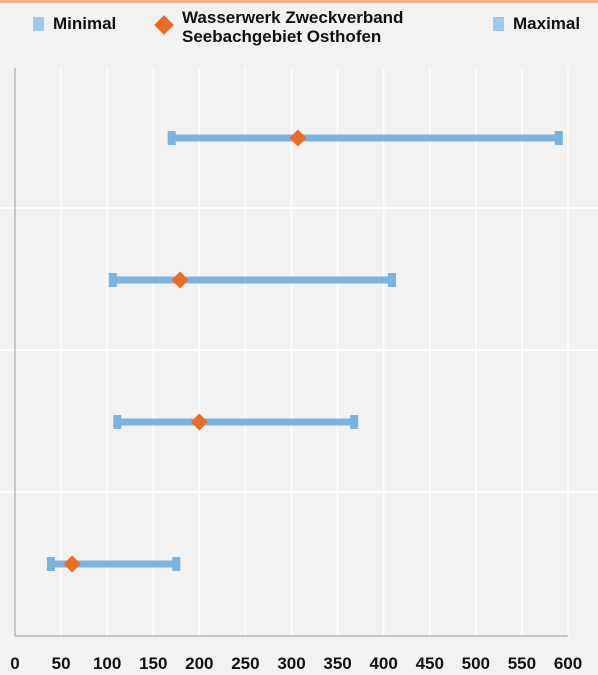  Describe the element at coordinates (337, 663) in the screenshot. I see `x-tick-label: 350` at that location.